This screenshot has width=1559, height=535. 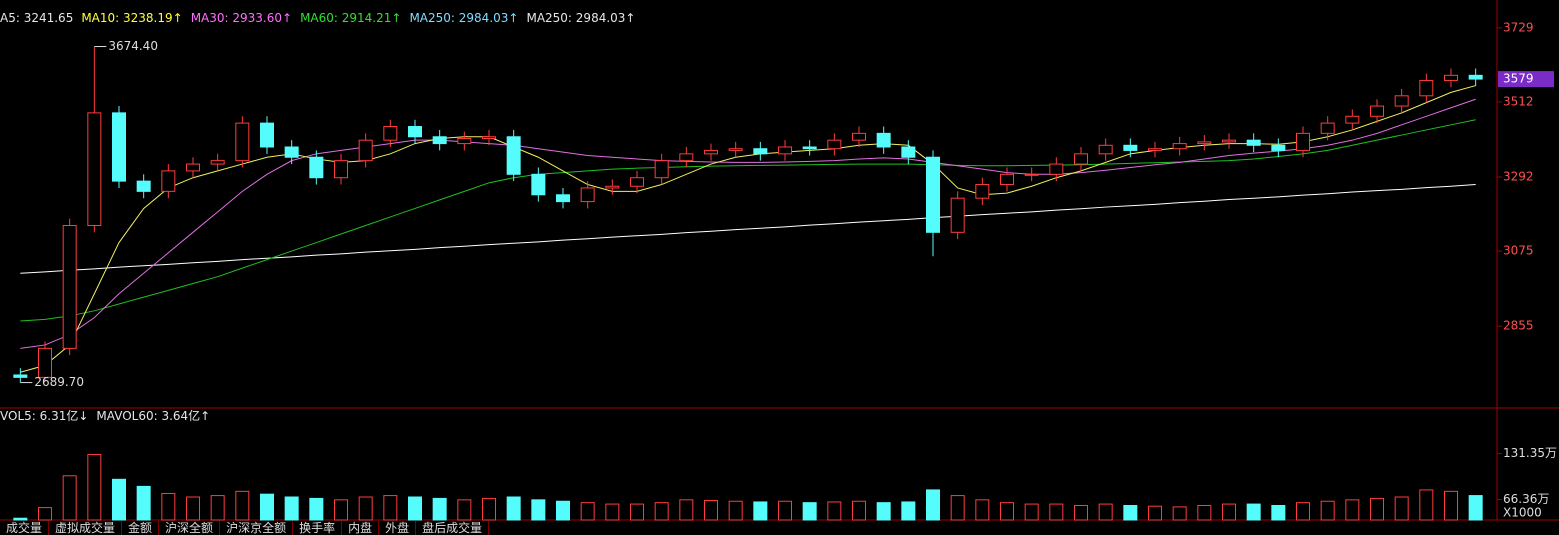 I want to click on tab: 外盘, so click(x=398, y=528).